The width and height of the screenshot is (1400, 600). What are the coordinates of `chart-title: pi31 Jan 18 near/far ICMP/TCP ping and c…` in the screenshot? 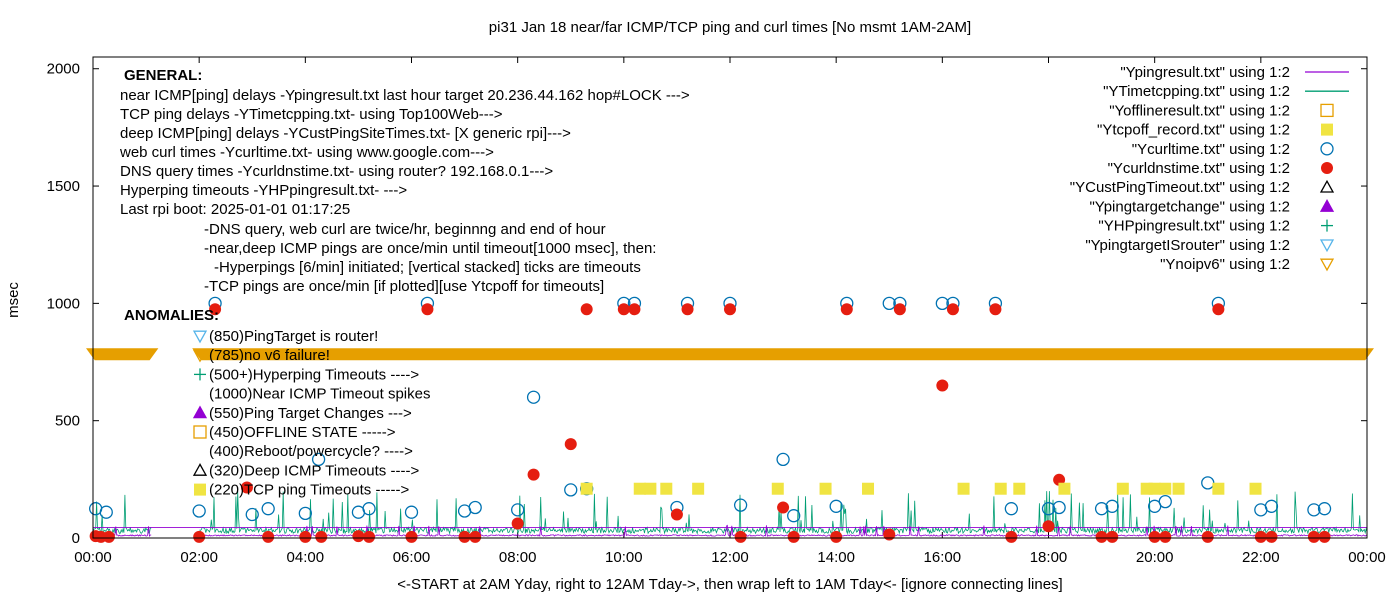 It's located at (730, 27).